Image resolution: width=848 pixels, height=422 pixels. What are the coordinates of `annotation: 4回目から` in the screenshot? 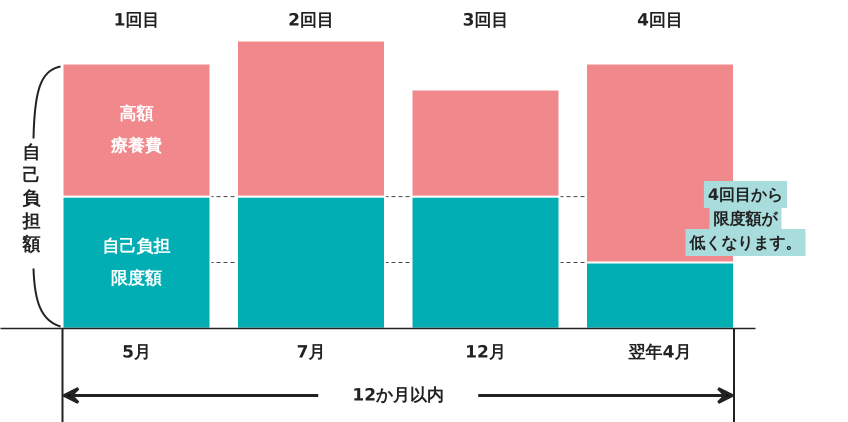 It's located at (746, 194).